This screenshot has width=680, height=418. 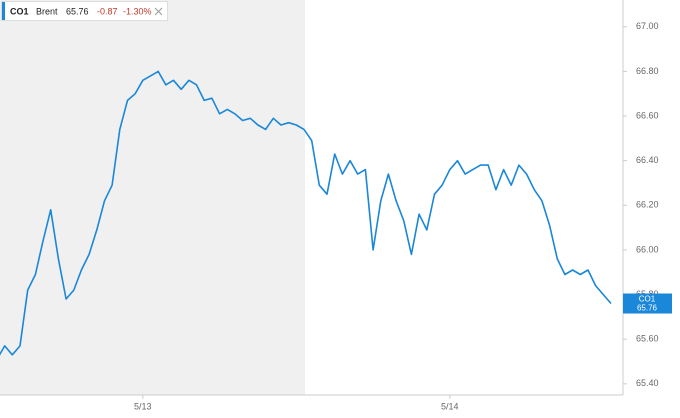 I want to click on y-tick-label: 66.40, so click(x=647, y=160).